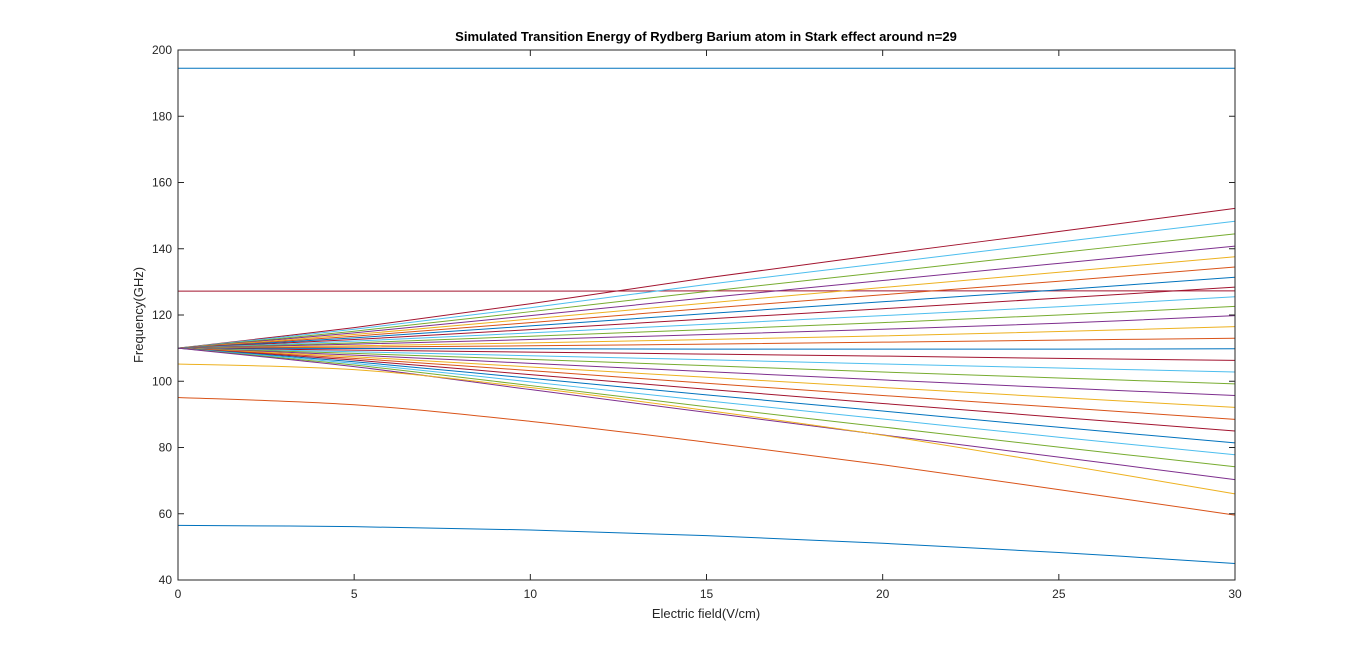 Image resolution: width=1366 pixels, height=651 pixels. Describe the element at coordinates (883, 594) in the screenshot. I see `x-tick-label: 20` at that location.